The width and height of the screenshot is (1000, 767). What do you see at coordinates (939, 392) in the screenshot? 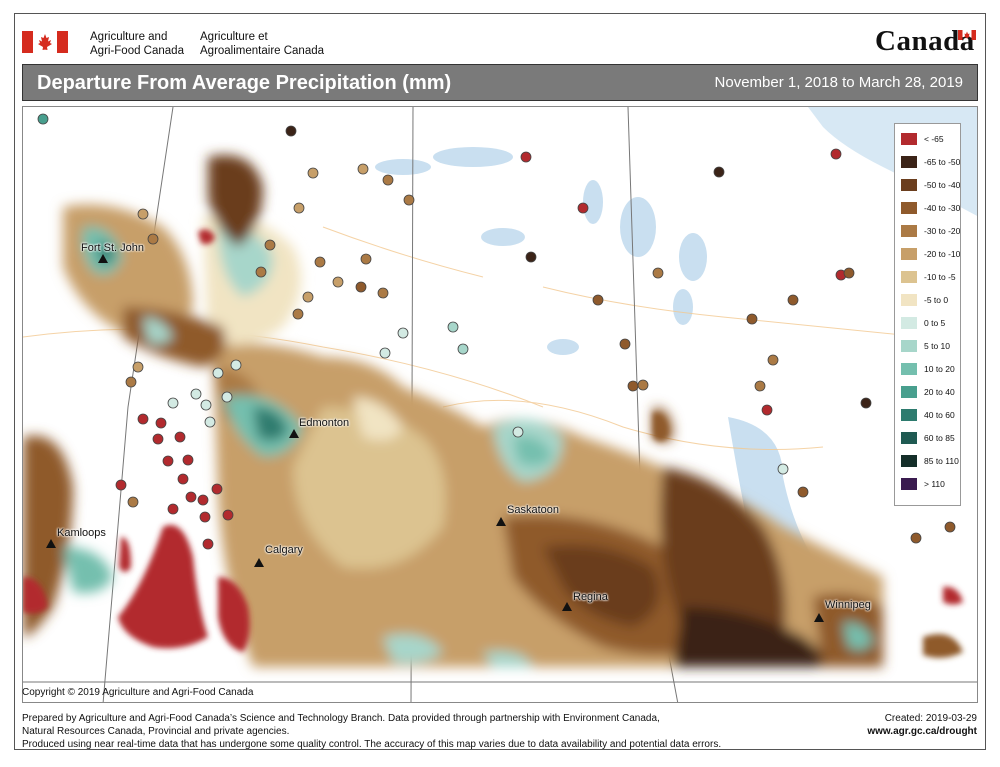
I see `legend-label: 20 to 40` at bounding box center [939, 392].